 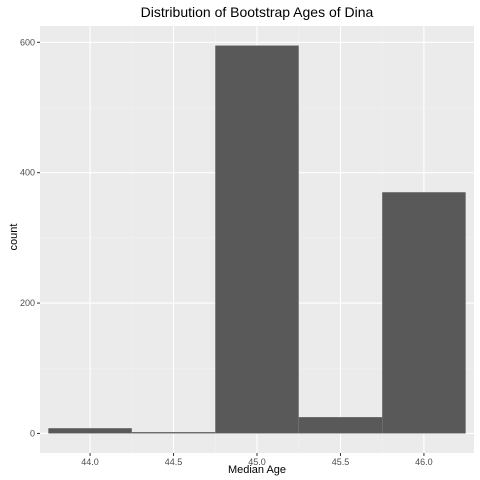 What do you see at coordinates (27, 173) in the screenshot?
I see `y-tick-label: 400` at bounding box center [27, 173].